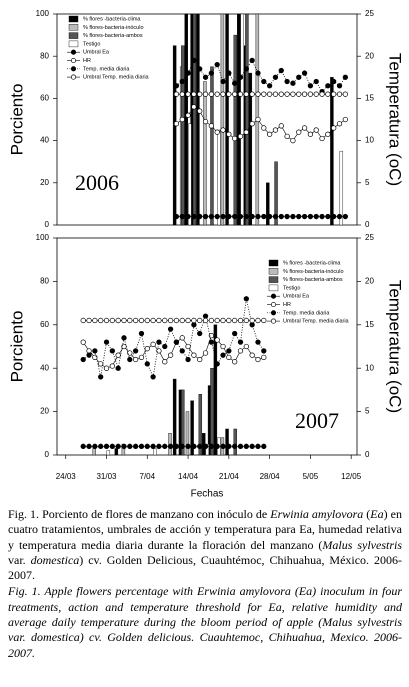  Describe the element at coordinates (91, 44) in the screenshot. I see `legend-label: Testigo` at that location.